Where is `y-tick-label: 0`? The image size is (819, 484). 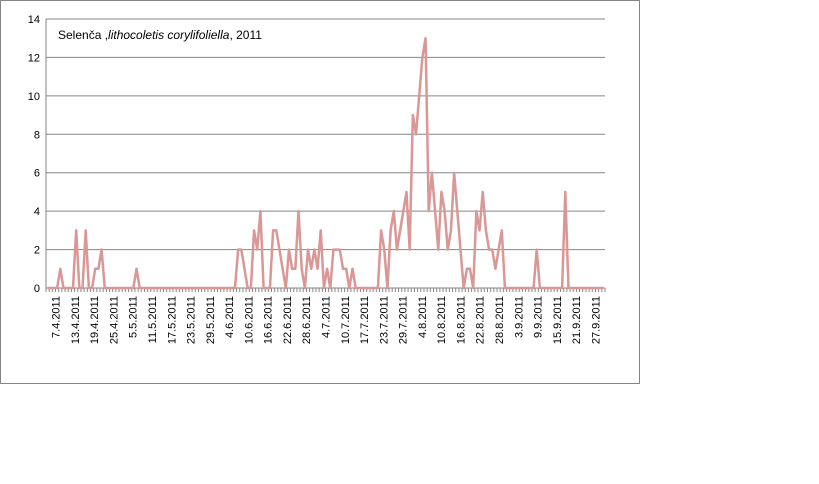
y-tick-label: 0 is located at coordinates (37, 289).